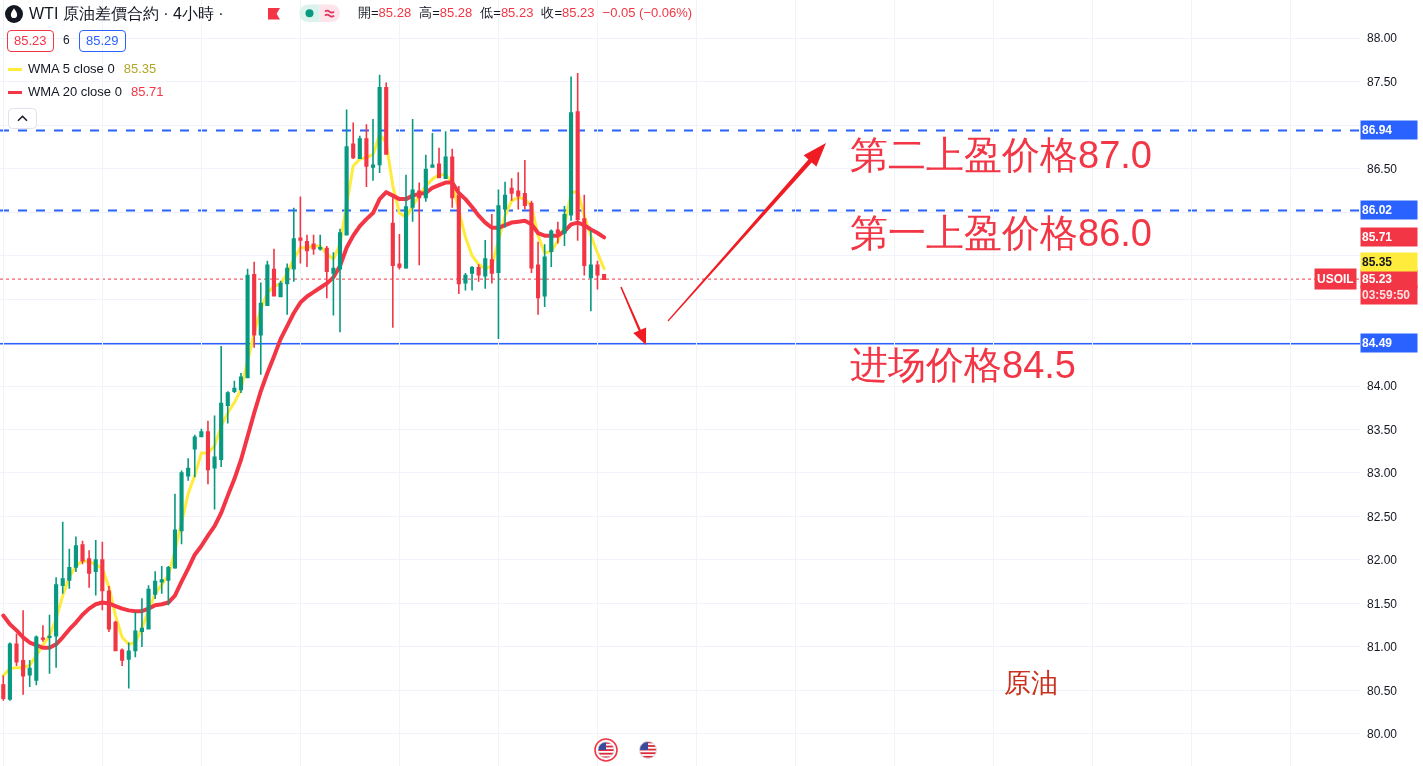  Describe the element at coordinates (490, 13) in the screenshot. I see `annotation: 低=` at that location.